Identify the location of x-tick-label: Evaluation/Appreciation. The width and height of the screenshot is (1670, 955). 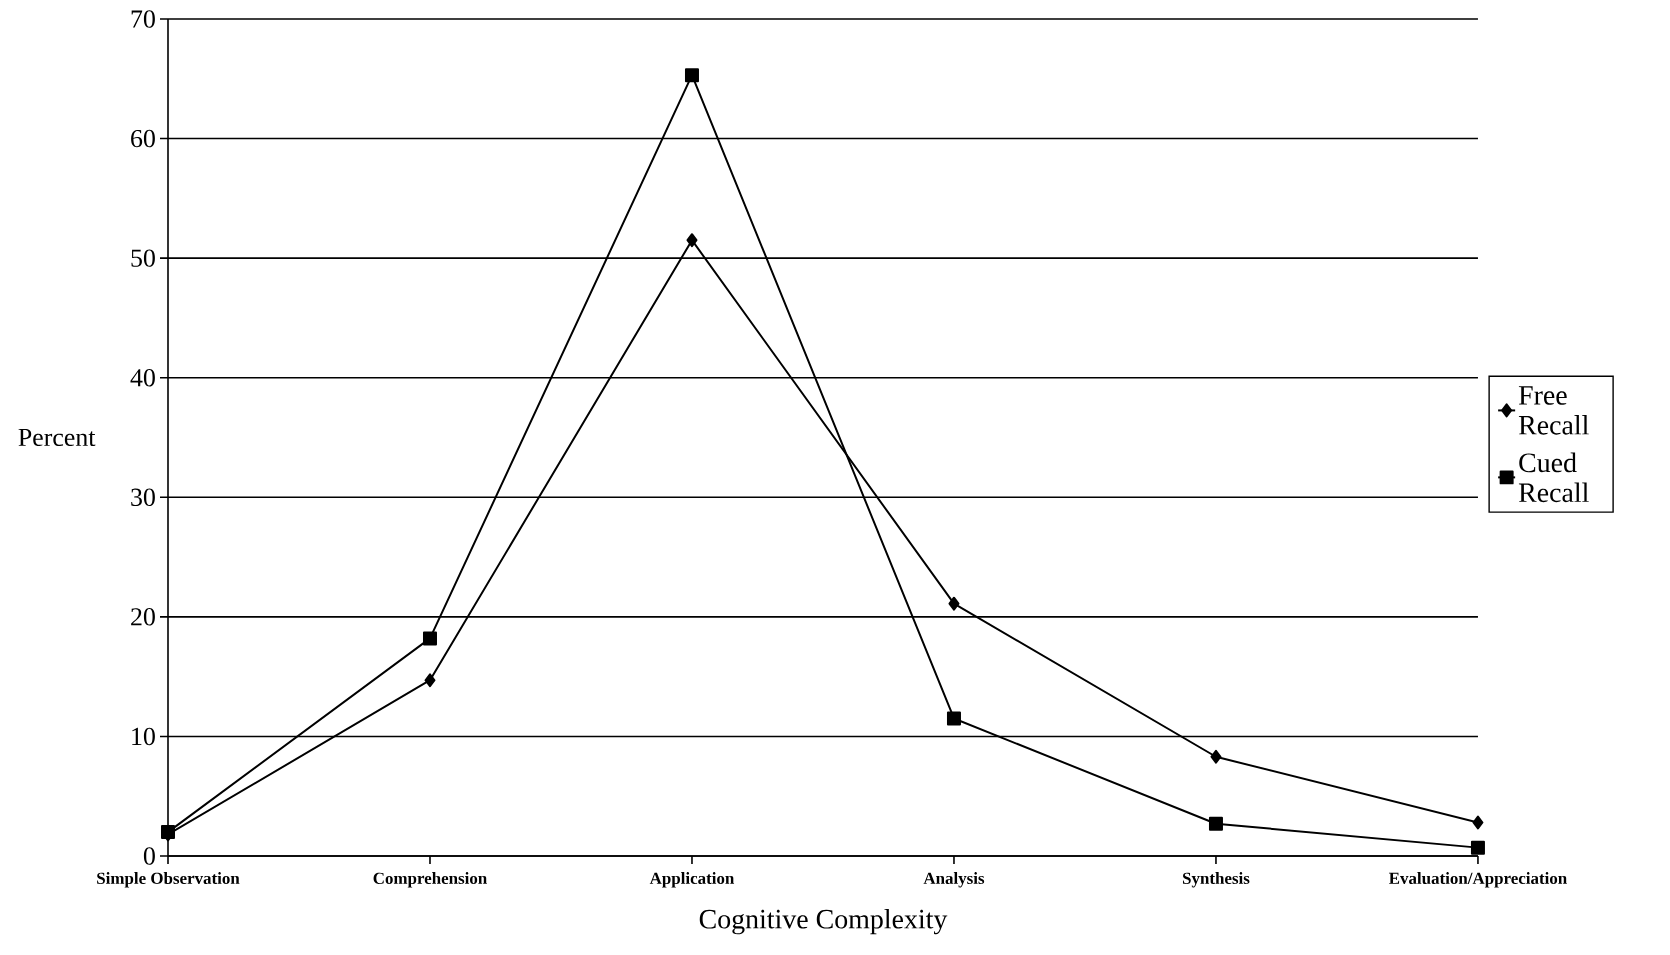
(1478, 880).